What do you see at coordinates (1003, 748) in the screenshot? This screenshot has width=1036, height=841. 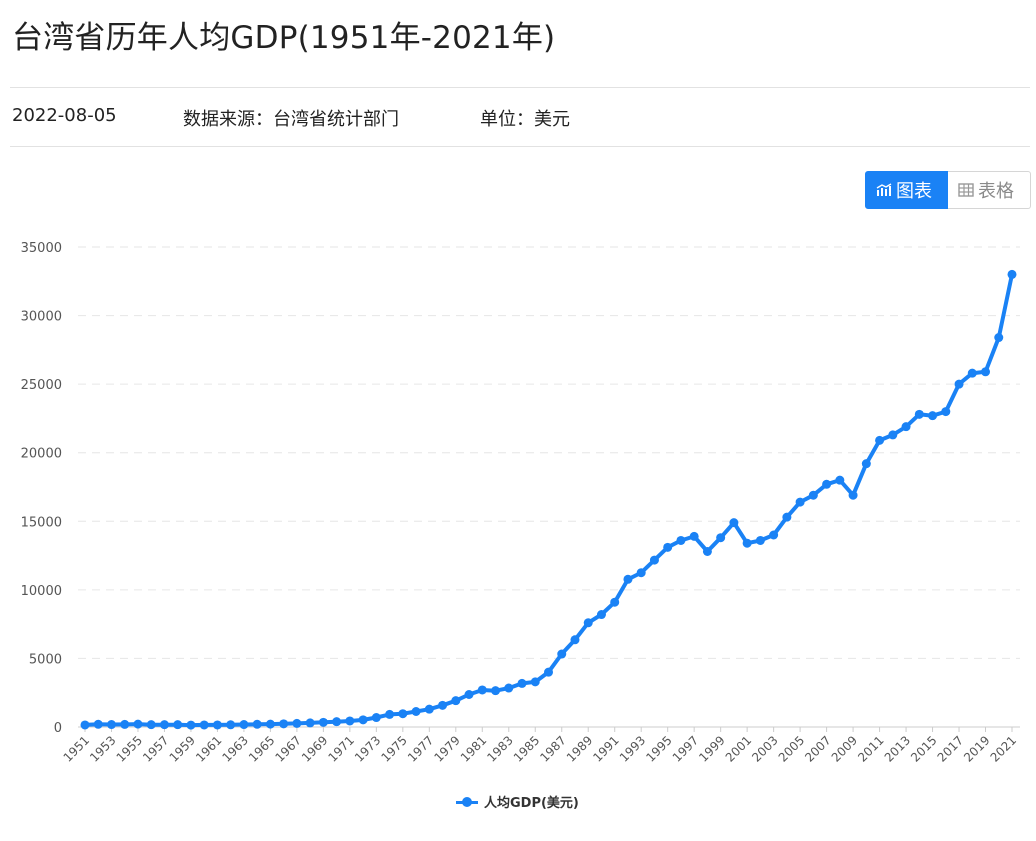 I see `x-tick-label: 2021` at bounding box center [1003, 748].